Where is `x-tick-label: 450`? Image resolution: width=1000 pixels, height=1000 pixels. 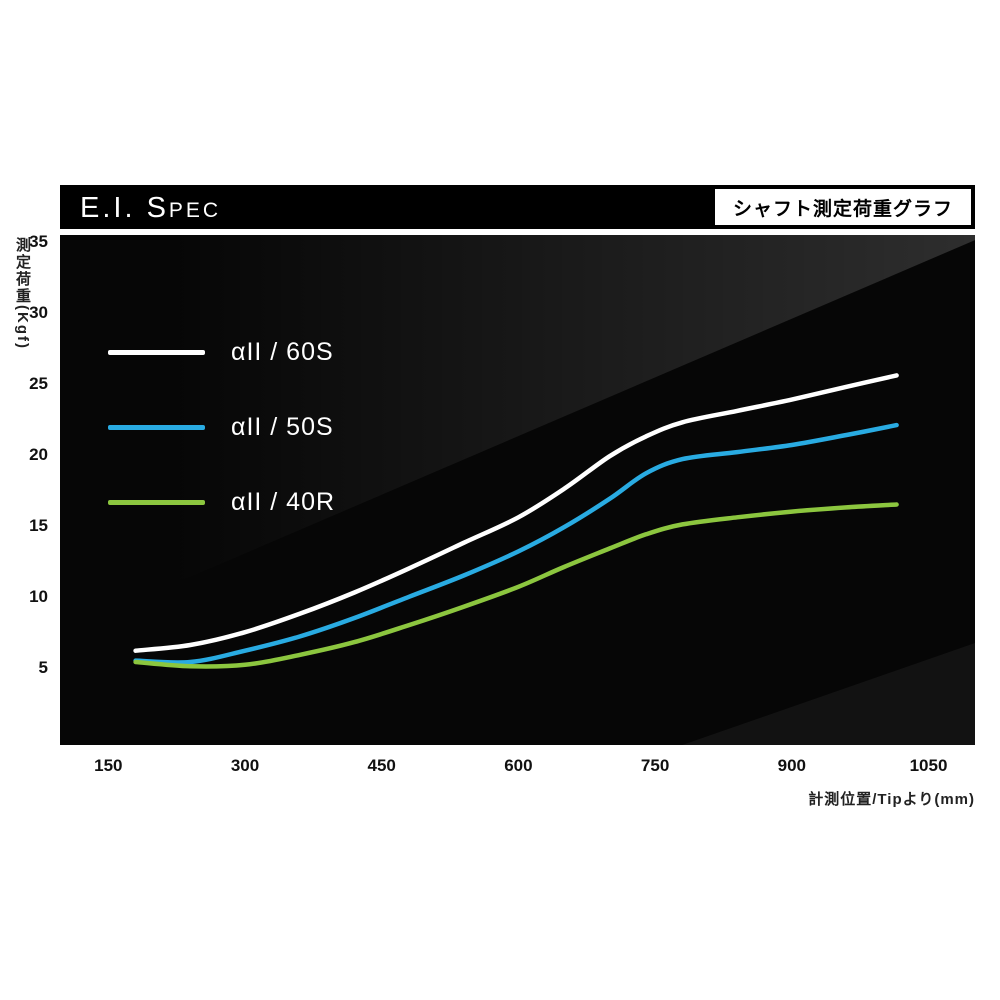 x-tick-label: 450 is located at coordinates (381, 765).